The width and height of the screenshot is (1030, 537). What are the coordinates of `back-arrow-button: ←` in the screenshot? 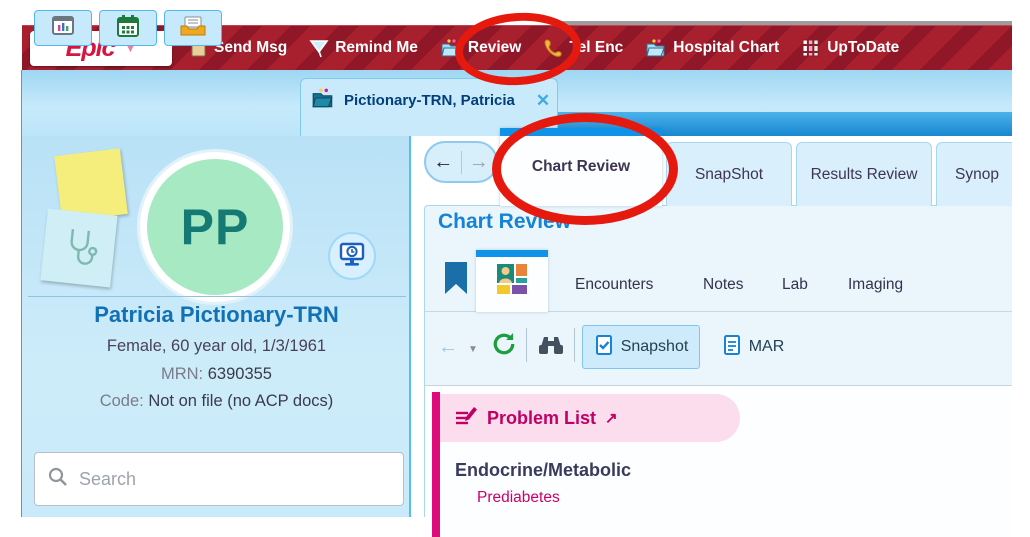 It's located at (444, 162).